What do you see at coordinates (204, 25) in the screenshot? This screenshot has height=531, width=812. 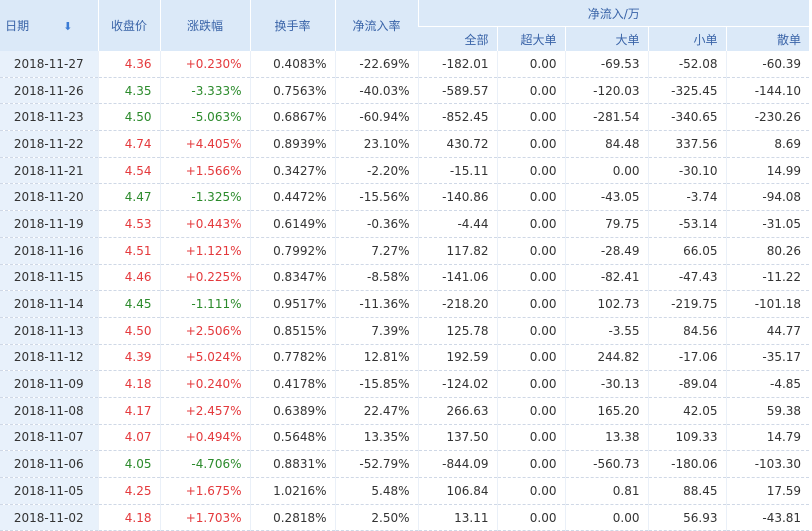 I see `col-change-header: 涨跌幅` at bounding box center [204, 25].